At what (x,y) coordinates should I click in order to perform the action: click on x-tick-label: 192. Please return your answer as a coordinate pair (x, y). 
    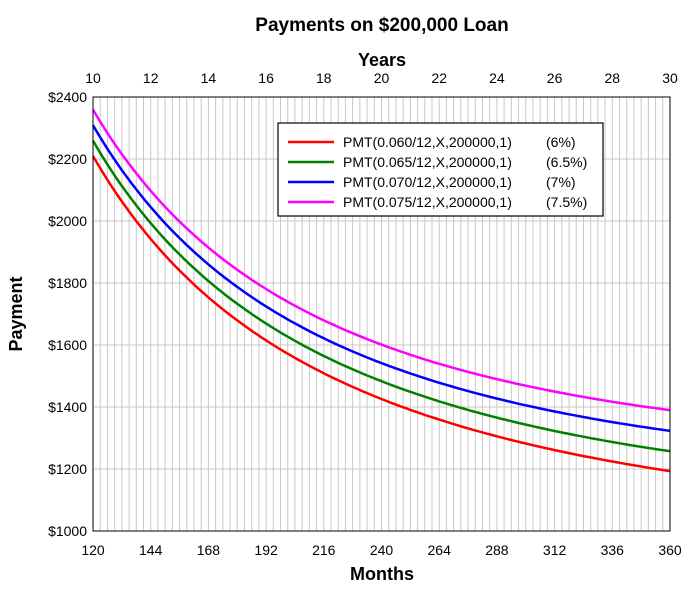
    Looking at the image, I should click on (266, 550).